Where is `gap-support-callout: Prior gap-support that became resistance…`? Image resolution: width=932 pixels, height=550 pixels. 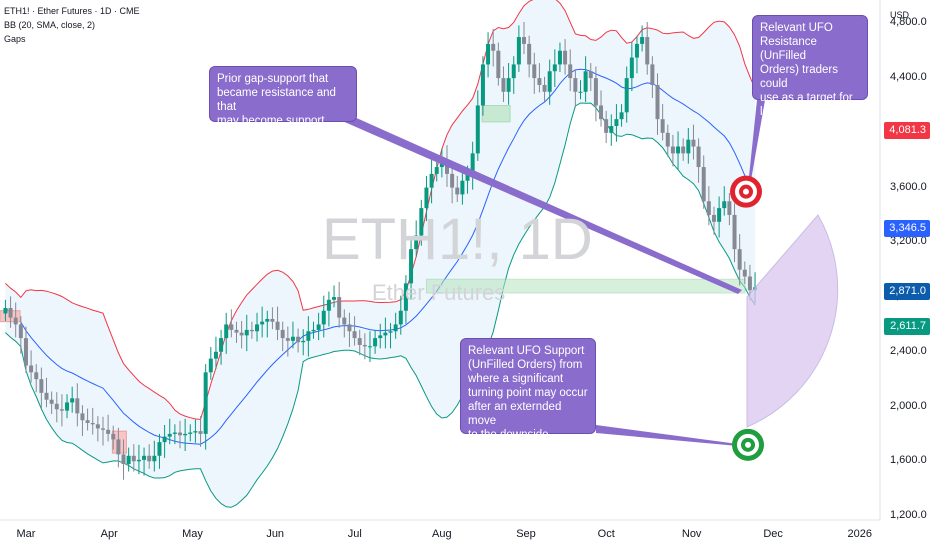 gap-support-callout: Prior gap-support that became resistance… is located at coordinates (283, 103).